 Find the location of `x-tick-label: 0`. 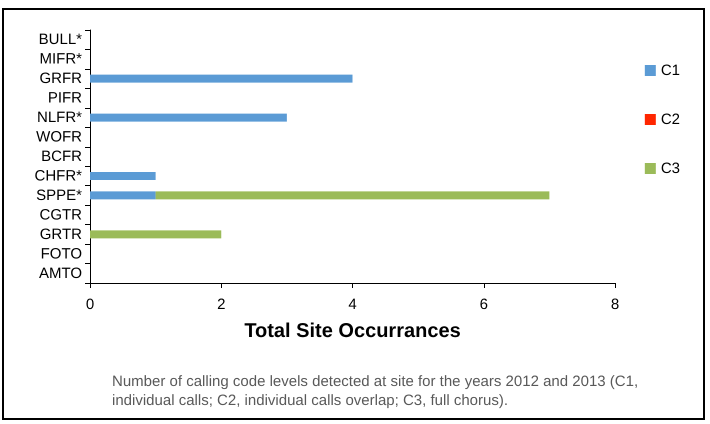

x-tick-label: 0 is located at coordinates (90, 304).